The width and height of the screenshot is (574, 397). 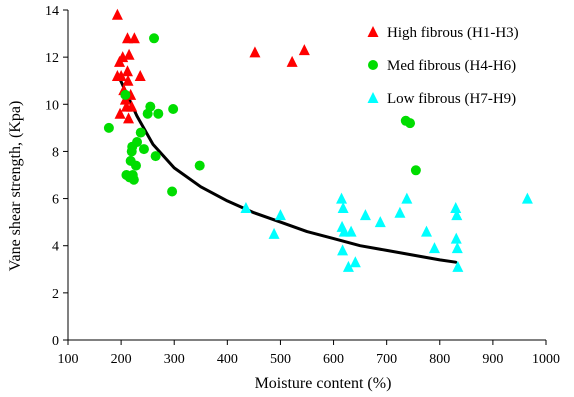 What do you see at coordinates (309, 353) in the screenshot?
I see `x-axis: 100 200 300 400 500 600 700 800 900 1000` at bounding box center [309, 353].